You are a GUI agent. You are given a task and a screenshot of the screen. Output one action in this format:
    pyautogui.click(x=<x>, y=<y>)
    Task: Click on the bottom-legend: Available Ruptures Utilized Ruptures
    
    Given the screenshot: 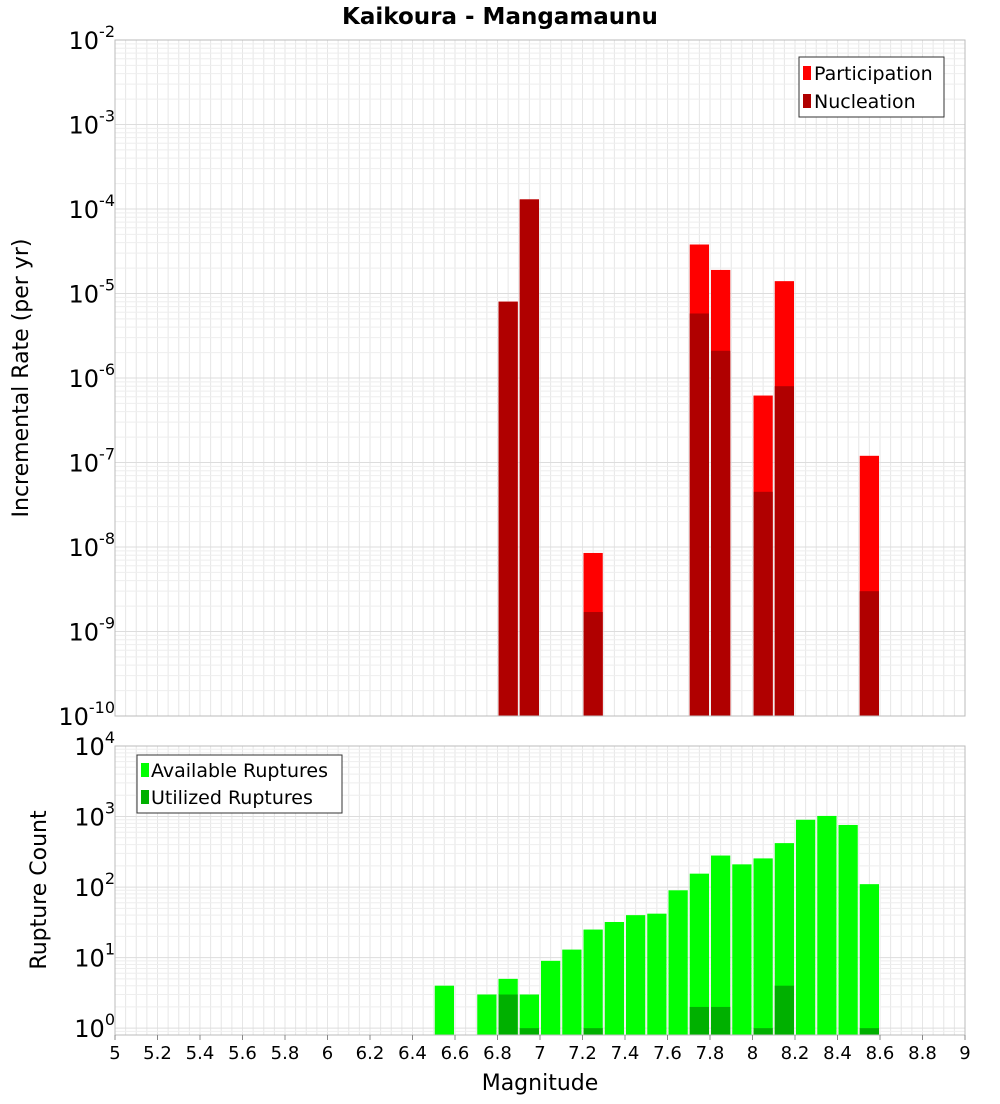 What is the action you would take?
    pyautogui.click(x=239, y=784)
    